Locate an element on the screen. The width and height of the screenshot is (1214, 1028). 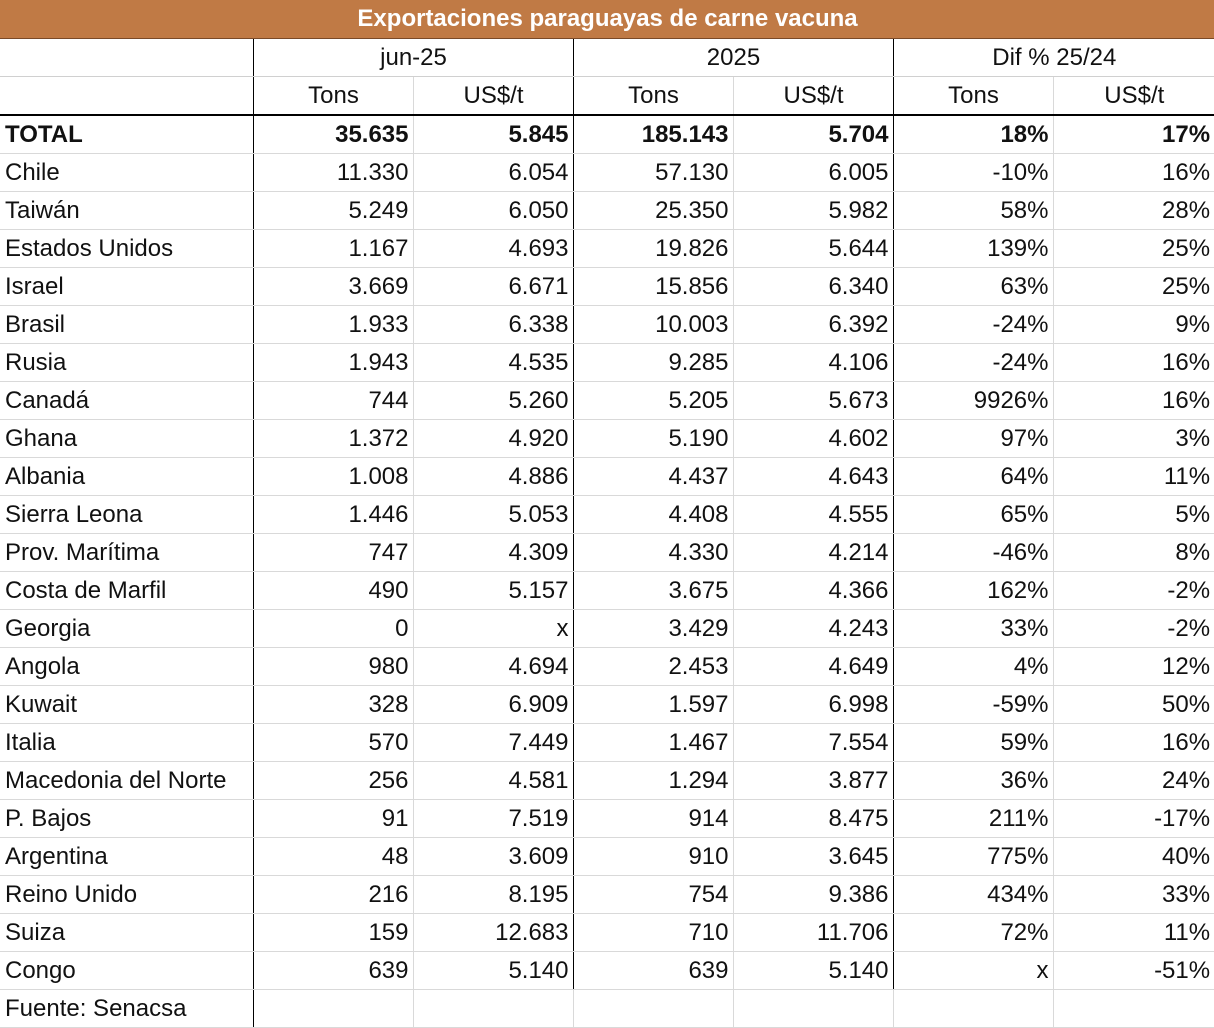
table-cell: 65% is located at coordinates (973, 514).